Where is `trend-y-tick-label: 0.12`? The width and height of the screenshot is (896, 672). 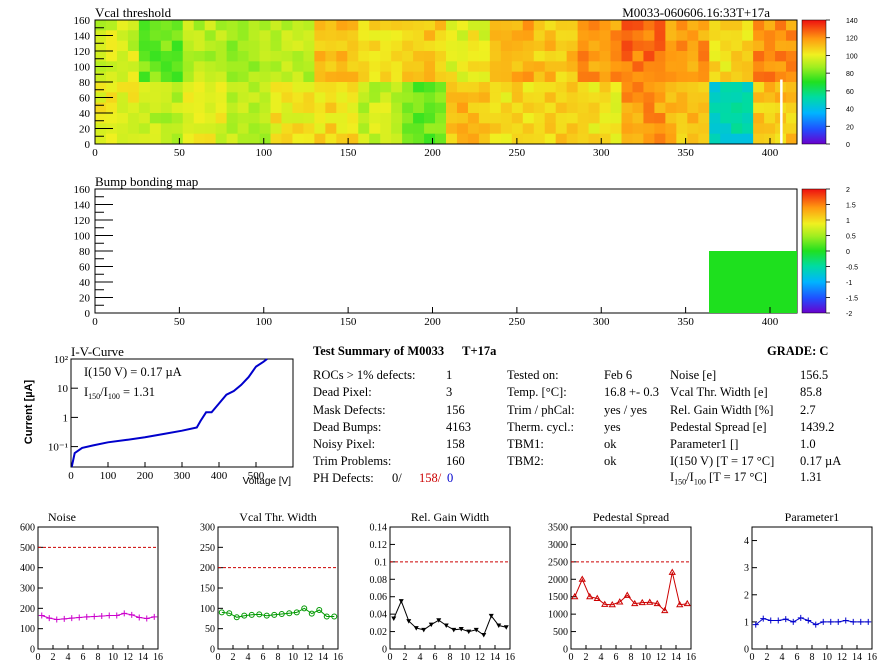
trend-y-tick-label: 0.12 is located at coordinates (379, 545).